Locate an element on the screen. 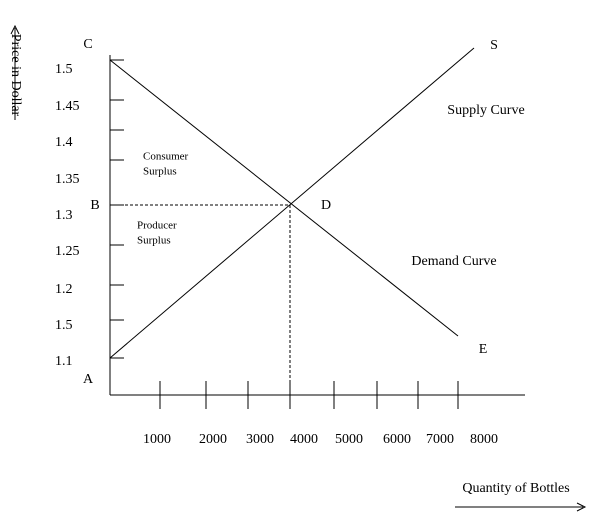 This screenshot has height=519, width=590. y-tick-label: 1.3 is located at coordinates (64, 215).